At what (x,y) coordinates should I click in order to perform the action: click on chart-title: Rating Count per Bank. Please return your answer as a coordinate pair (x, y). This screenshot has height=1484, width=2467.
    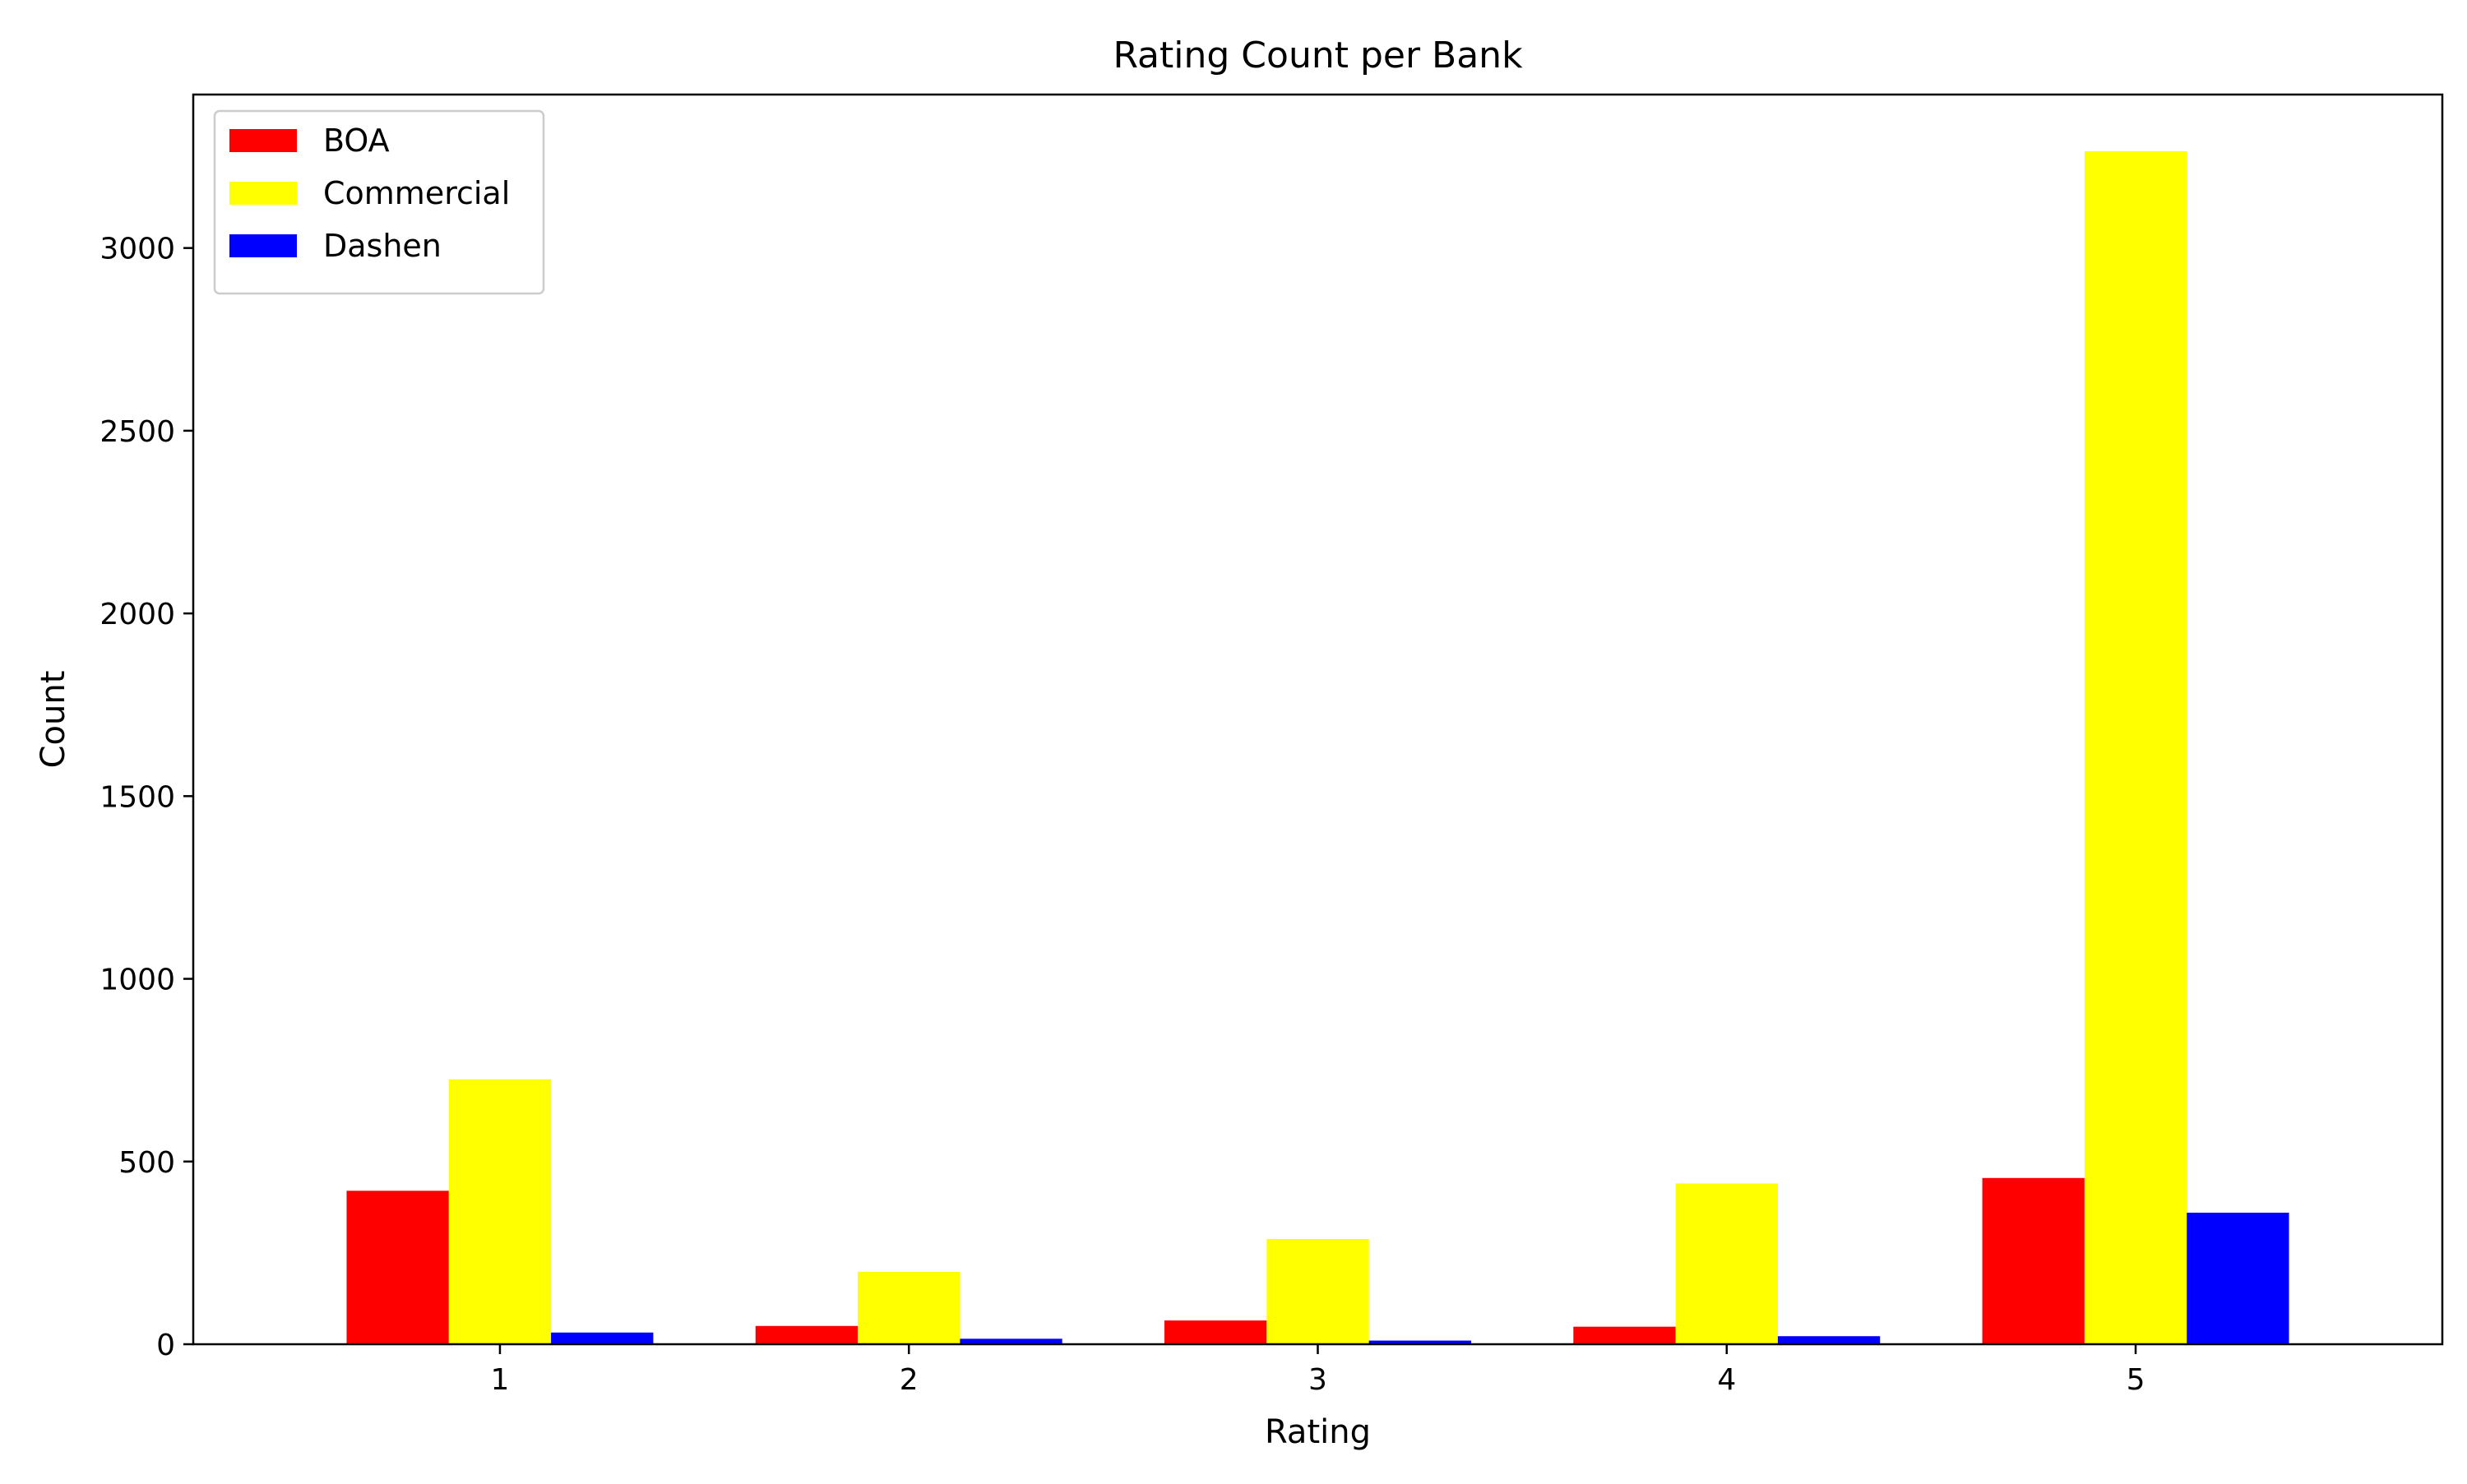
    Looking at the image, I should click on (1318, 55).